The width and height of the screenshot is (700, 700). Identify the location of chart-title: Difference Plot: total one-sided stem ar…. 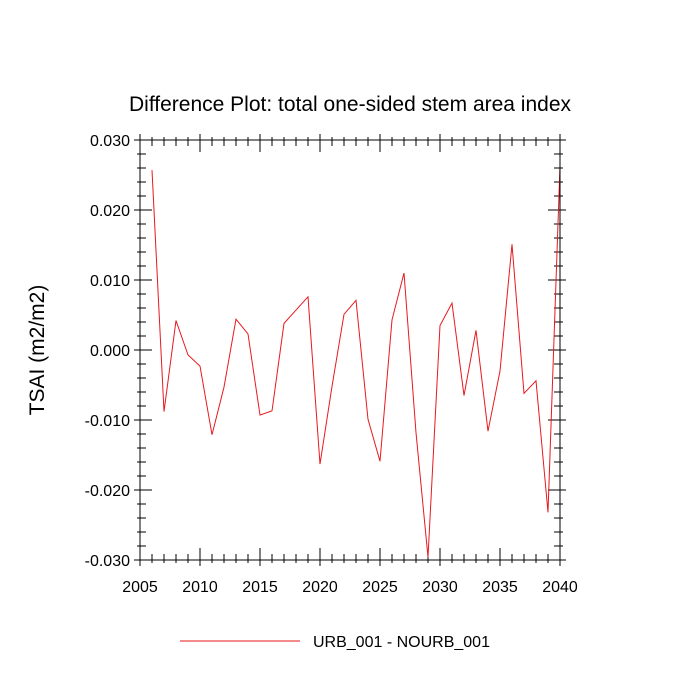
(350, 104).